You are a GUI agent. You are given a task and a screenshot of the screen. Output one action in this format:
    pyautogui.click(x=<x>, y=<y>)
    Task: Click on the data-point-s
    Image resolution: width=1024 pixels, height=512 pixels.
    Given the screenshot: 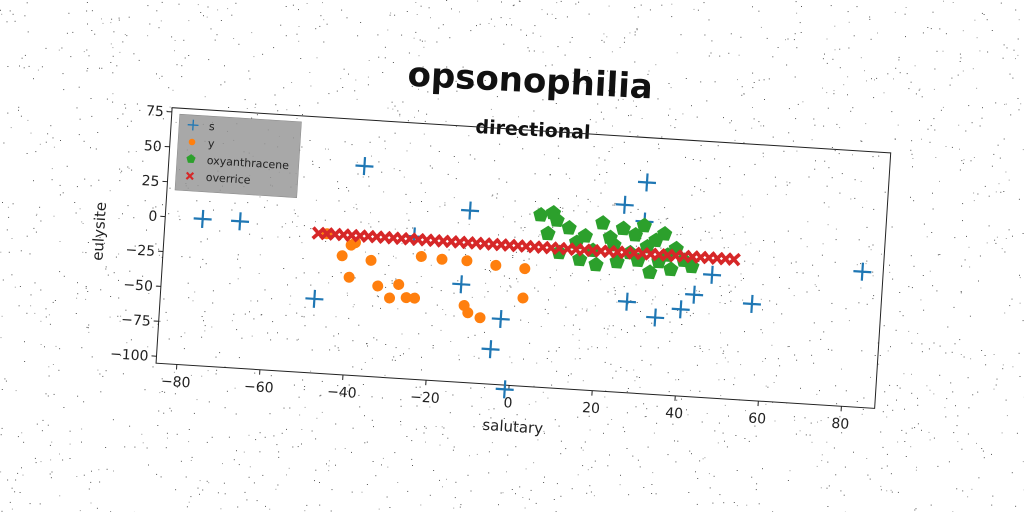 What is the action you would take?
    pyautogui.click(x=500, y=319)
    